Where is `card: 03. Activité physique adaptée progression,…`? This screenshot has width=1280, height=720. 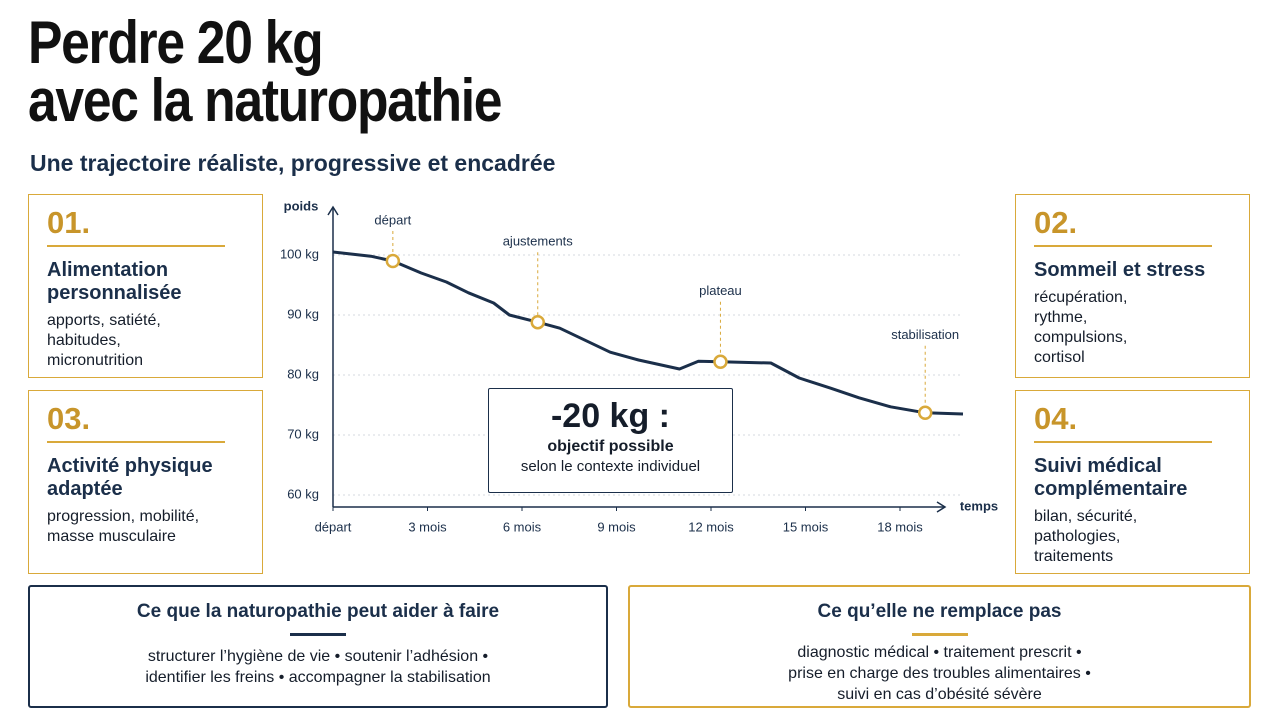 card: 03. Activité physique adaptée progression,… is located at coordinates (145, 482).